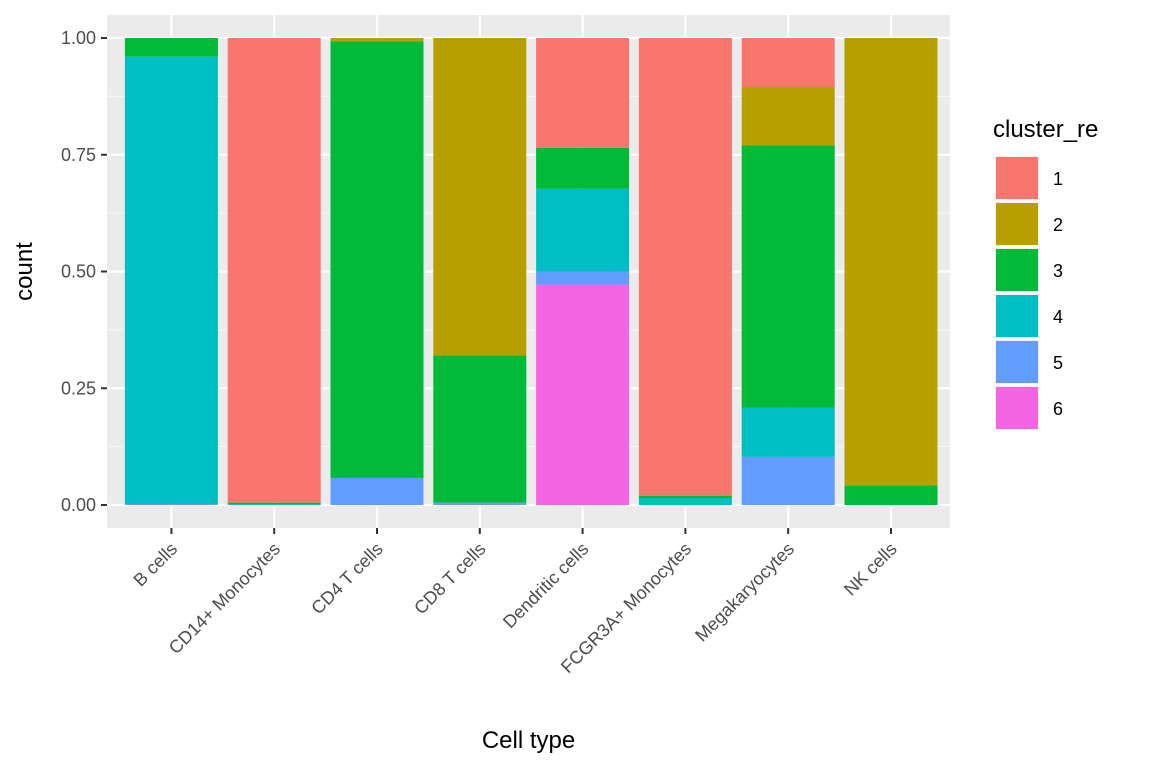 This screenshot has height=768, width=1152. I want to click on y-axis: 0.00 0.25 0.50 0.75 1.00, so click(84, 271).